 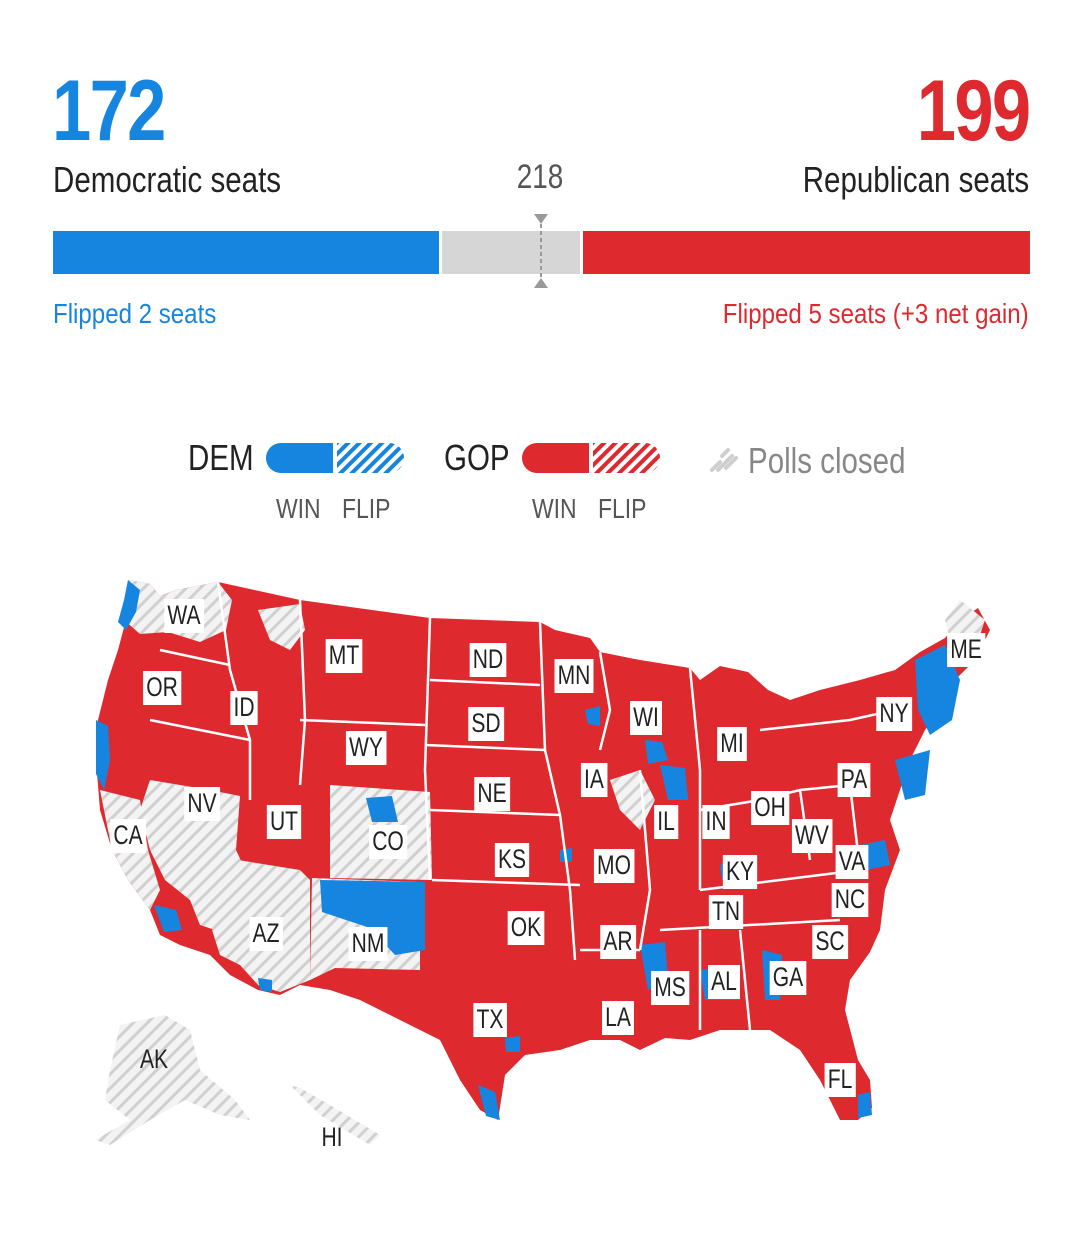 I want to click on state-label-ks: KS, so click(x=512, y=860).